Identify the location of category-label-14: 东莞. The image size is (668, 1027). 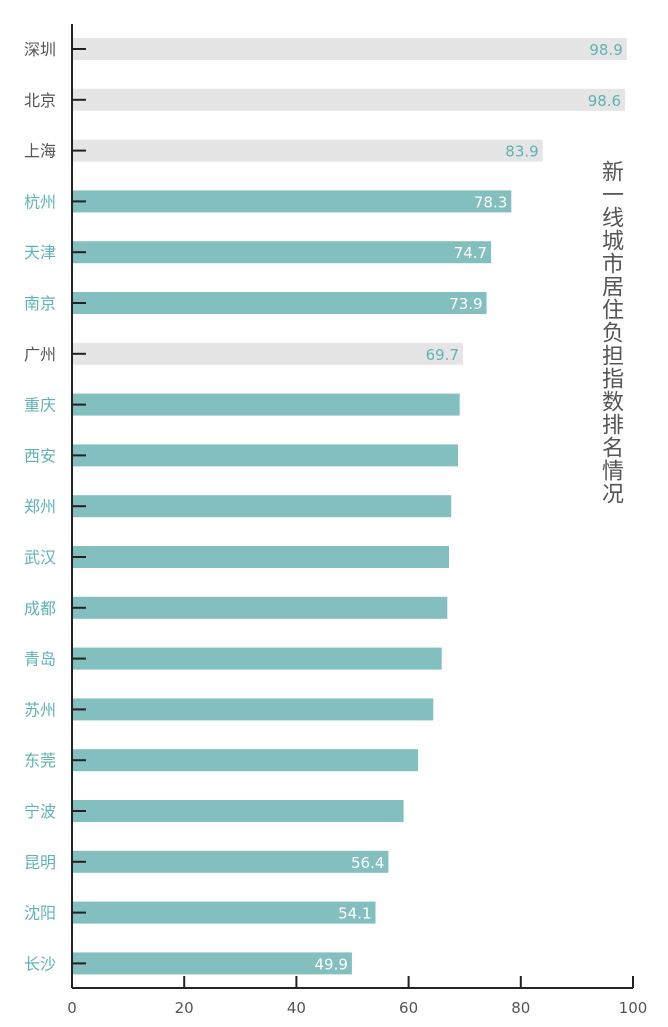
(40, 760).